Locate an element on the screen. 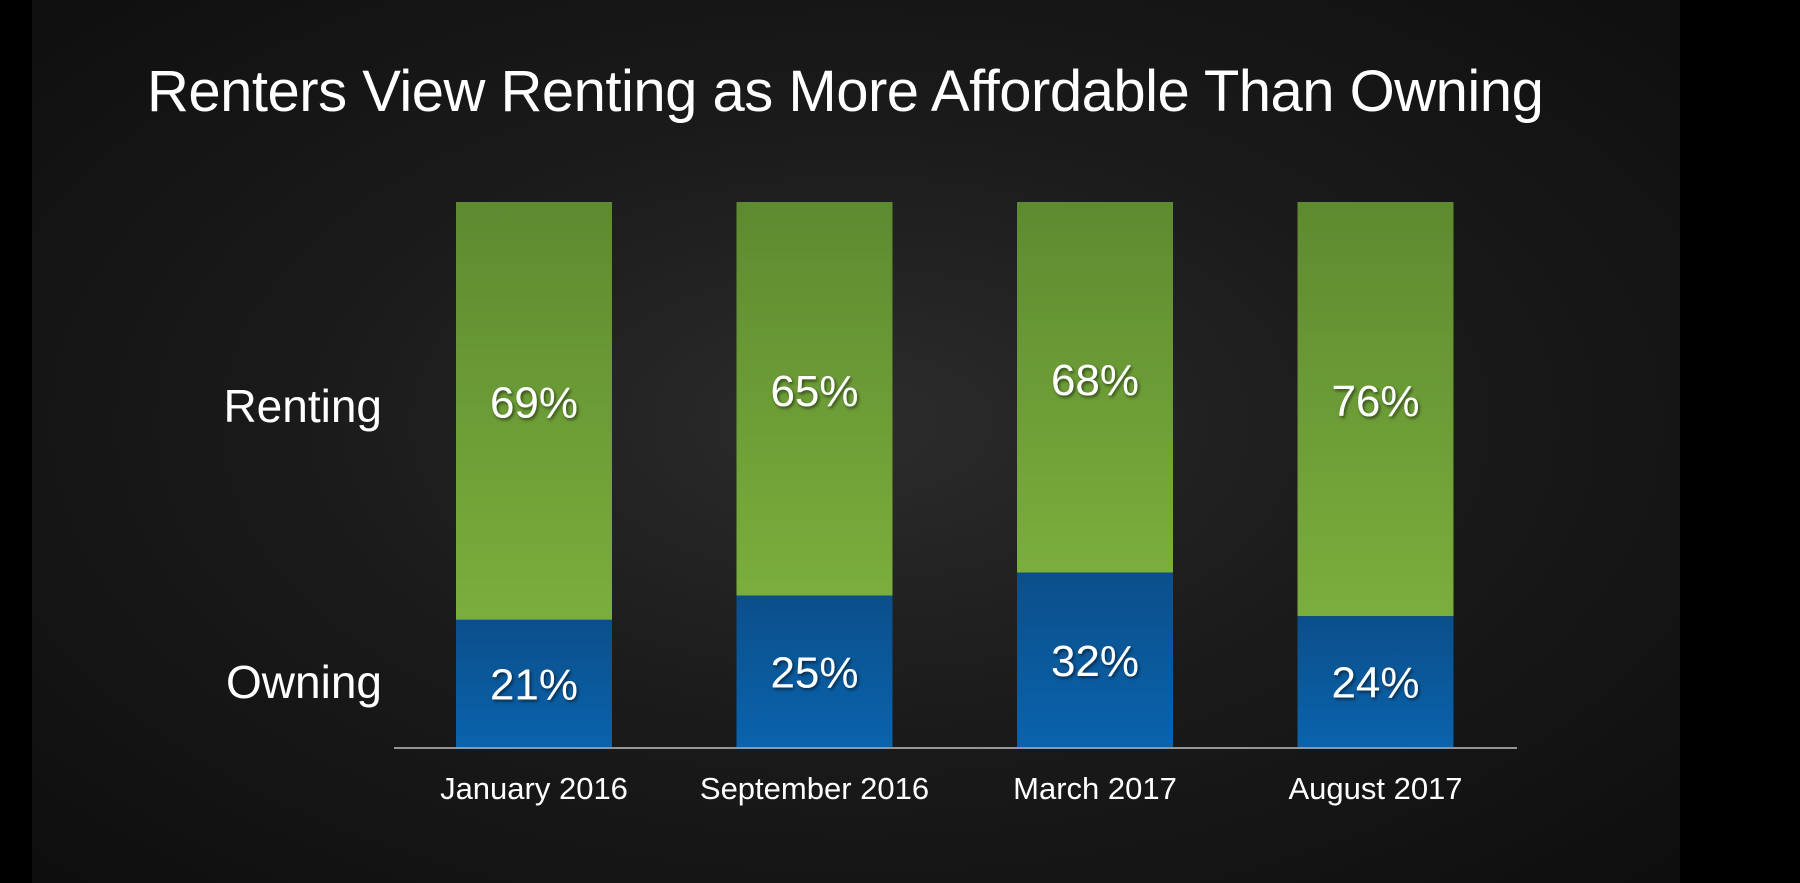 This screenshot has height=883, width=1800. data-label-owning-4: 24% is located at coordinates (1375, 683).